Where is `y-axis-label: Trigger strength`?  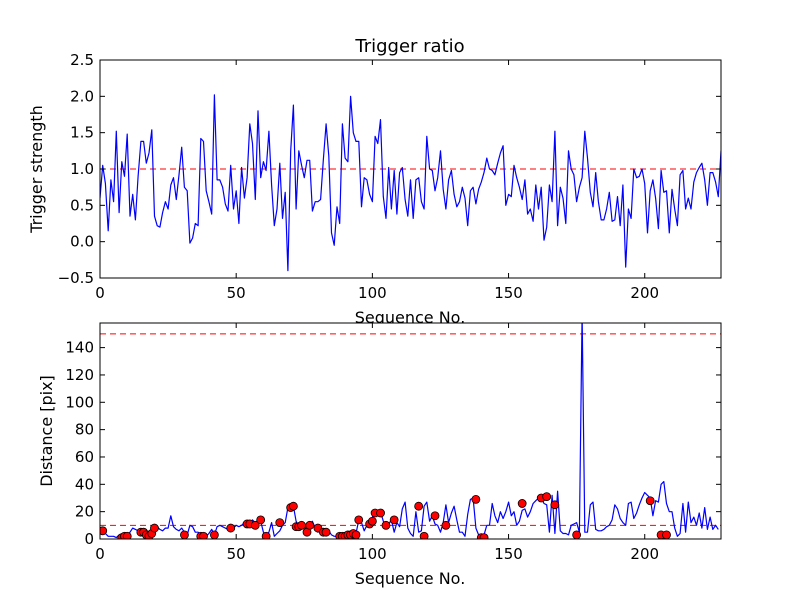 y-axis-label: Trigger strength is located at coordinates (36, 169).